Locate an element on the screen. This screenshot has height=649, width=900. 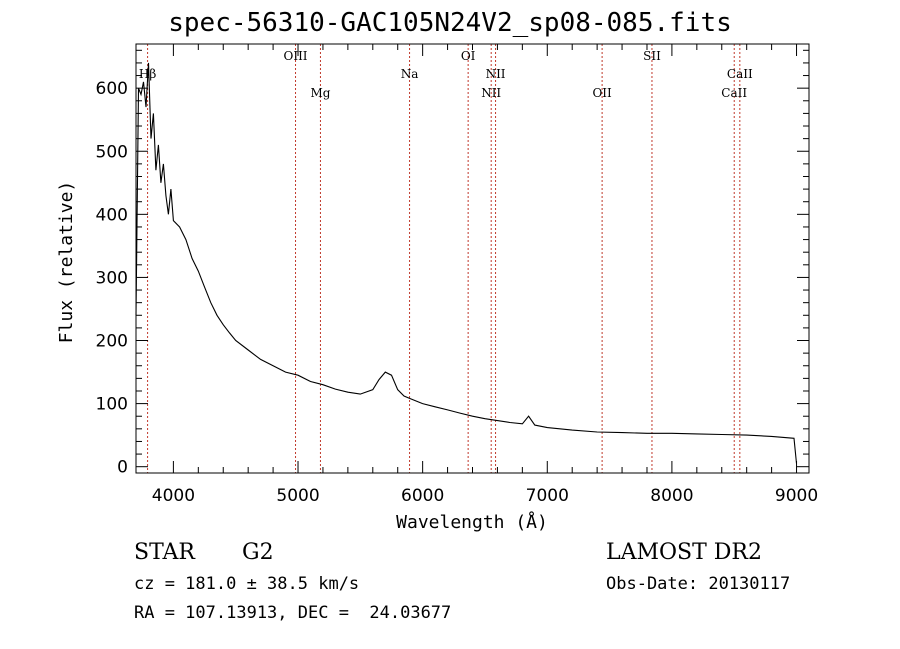
y-tick-label: 500 is located at coordinates (112, 152).